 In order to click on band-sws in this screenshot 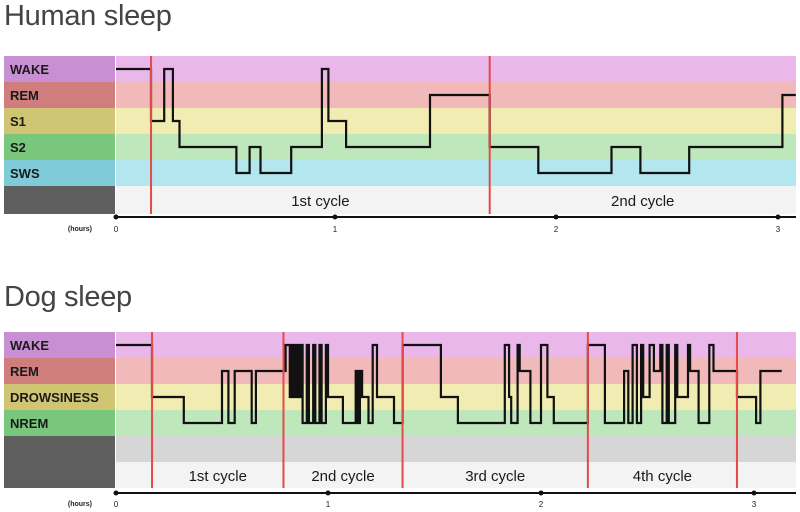, I will do `click(456, 173)`.